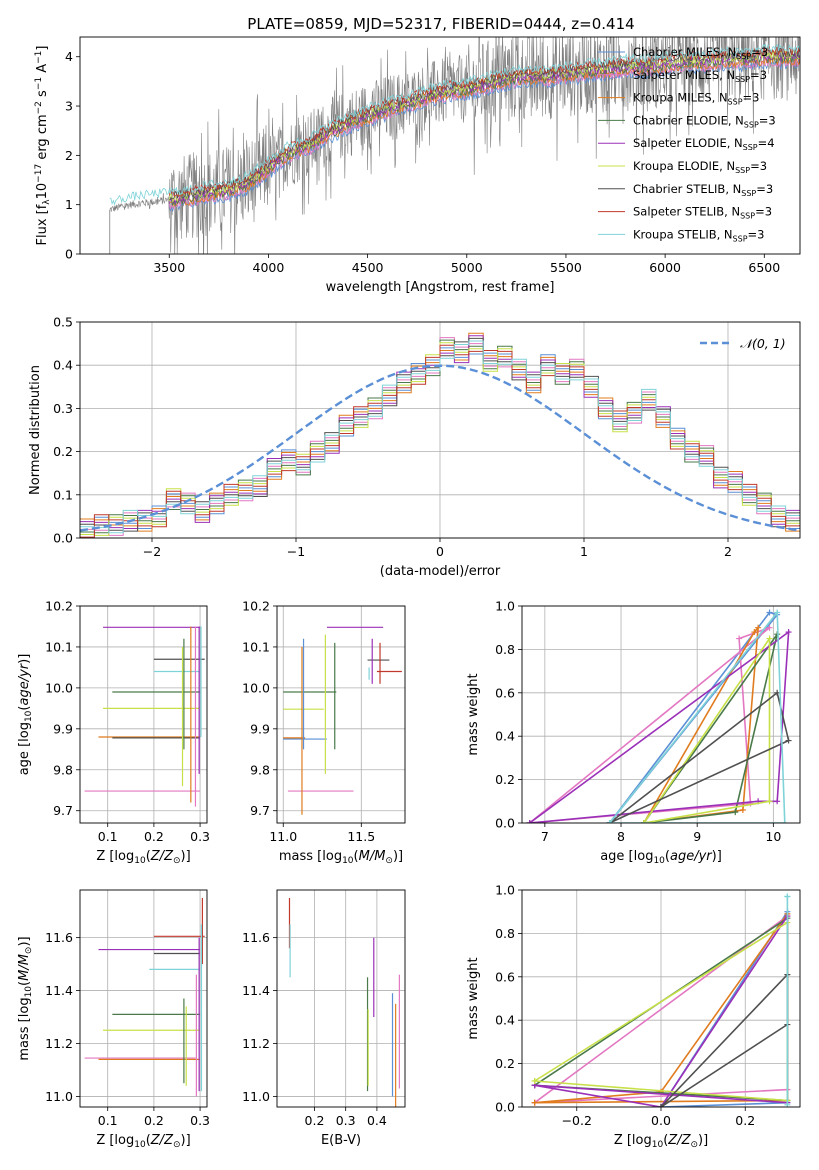 This screenshot has height=1170, width=819. What do you see at coordinates (545, 836) in the screenshot?
I see `x-tick-label: 7` at bounding box center [545, 836].